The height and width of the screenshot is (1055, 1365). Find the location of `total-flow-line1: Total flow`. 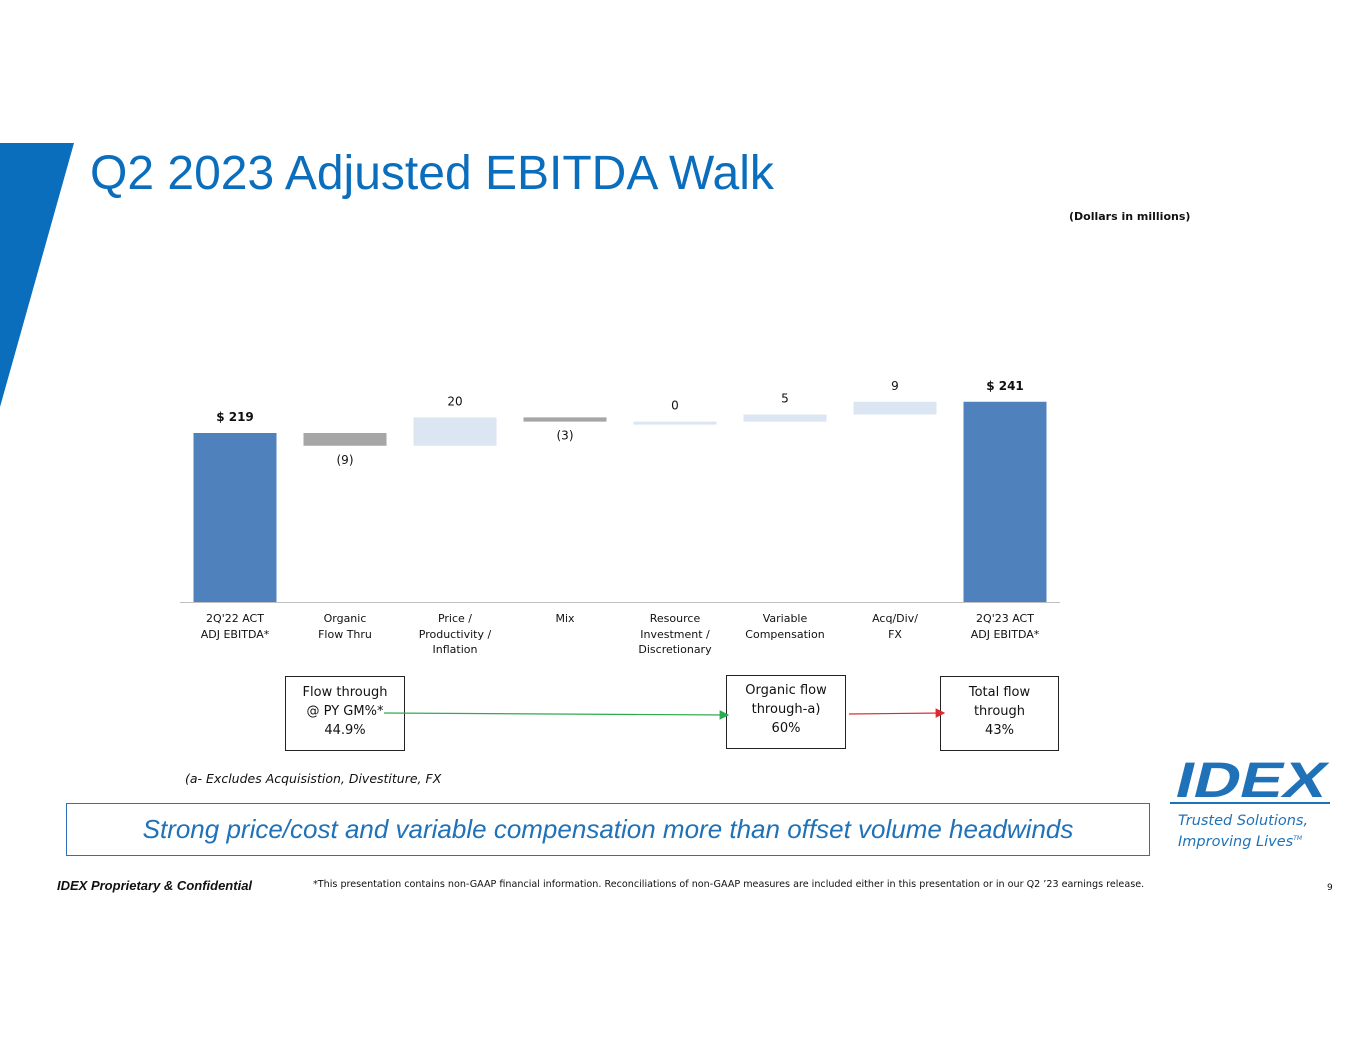

total-flow-line1: Total flow is located at coordinates (999, 692).